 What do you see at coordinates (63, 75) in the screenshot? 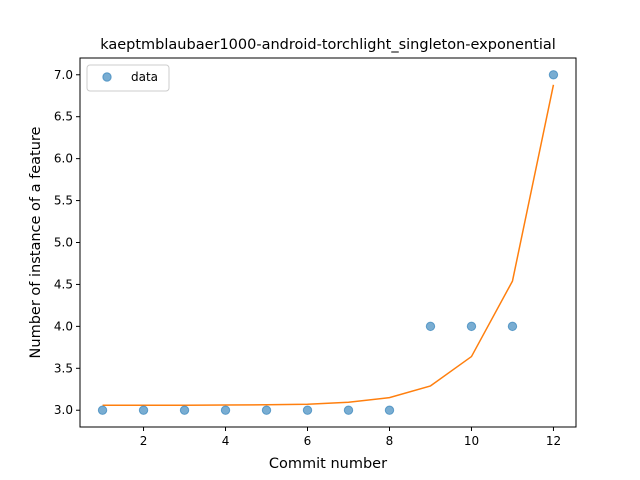
I see `y-tick-label: 7.0` at bounding box center [63, 75].